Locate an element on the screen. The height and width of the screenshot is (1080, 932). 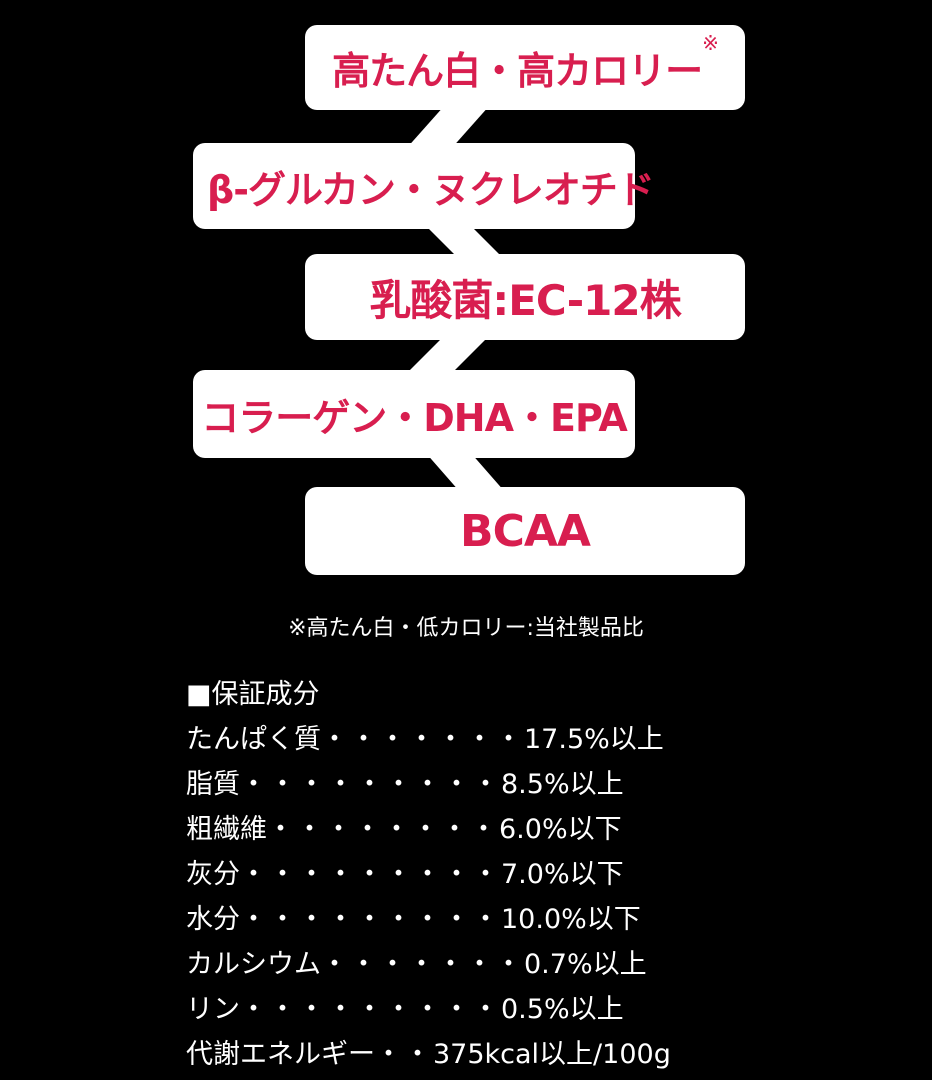
nutrient-row: 代謝エネルギー ・・ 375kcal以上/100g is located at coordinates (428, 1054).